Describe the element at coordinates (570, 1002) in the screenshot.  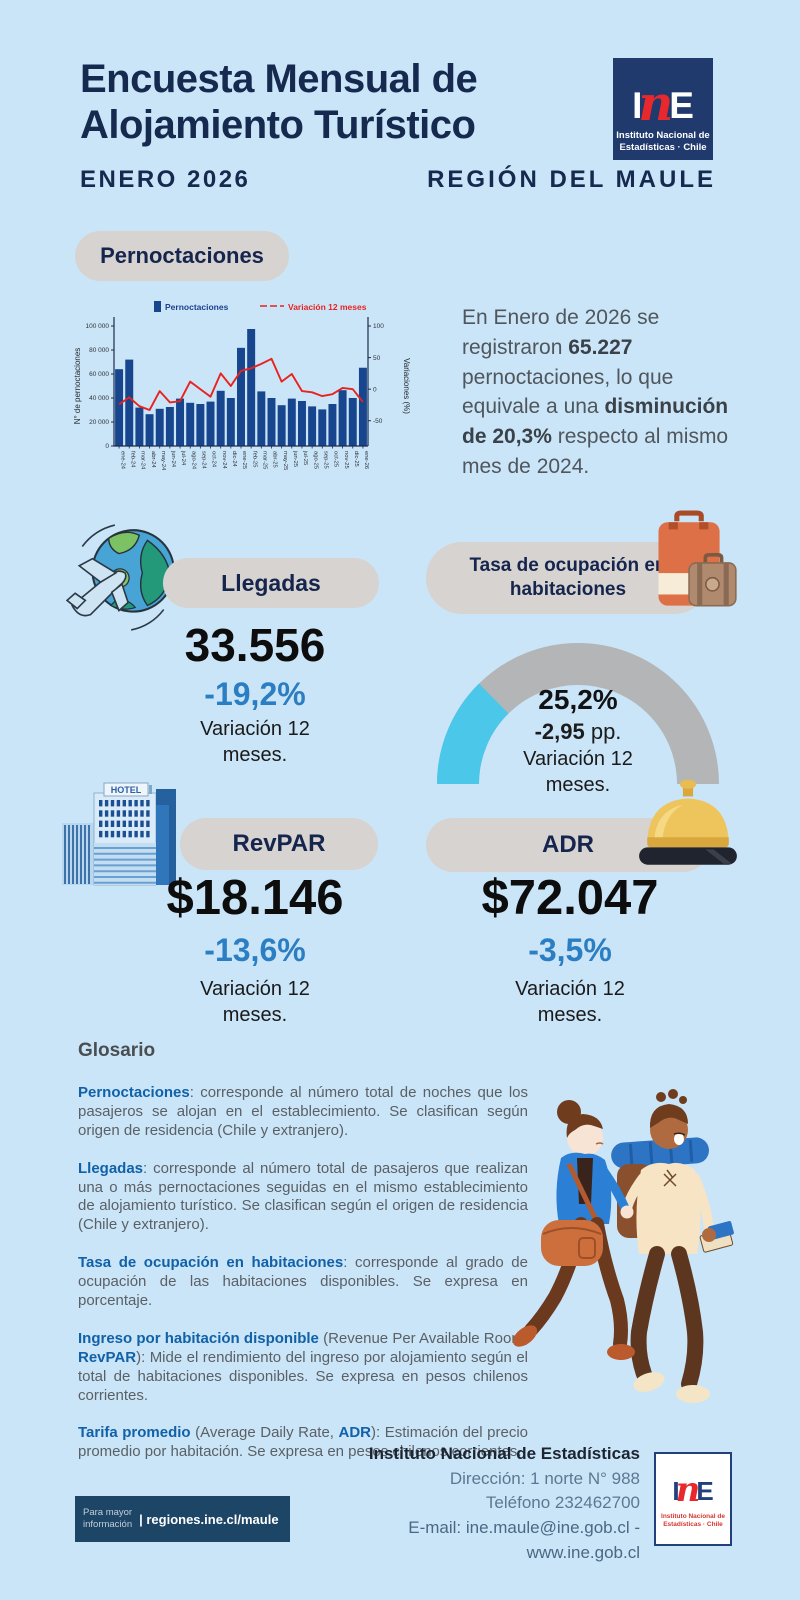
I see `adr-caption: Variación 12 meses.` at that location.